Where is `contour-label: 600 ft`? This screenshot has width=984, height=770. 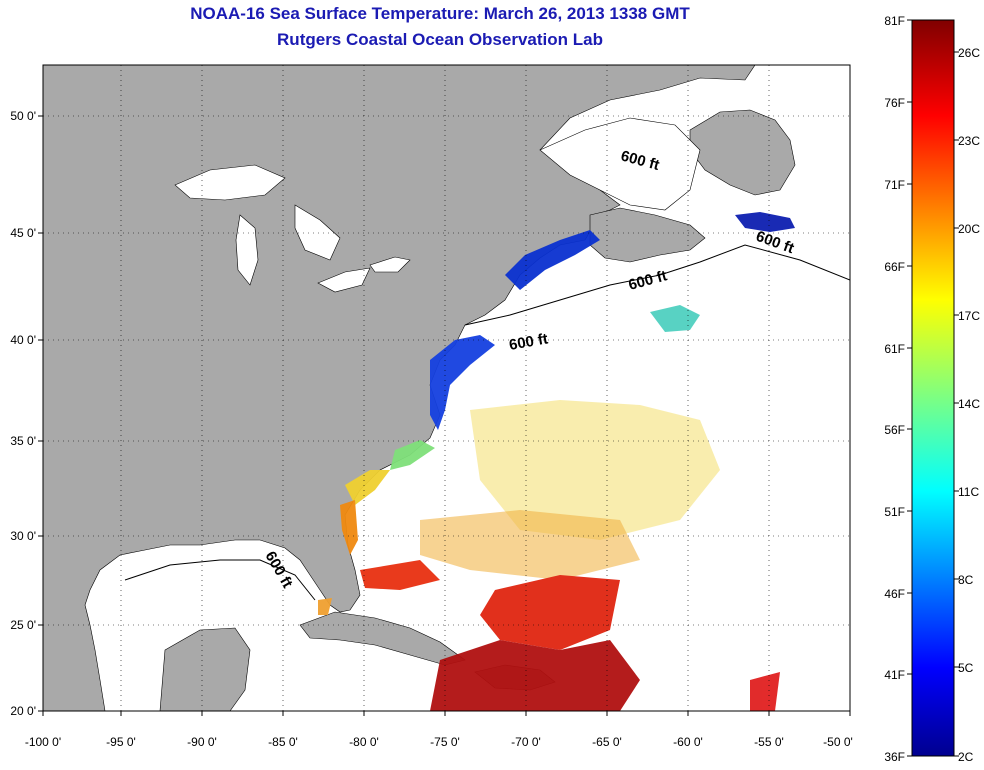 contour-label: 600 ft is located at coordinates (529, 342).